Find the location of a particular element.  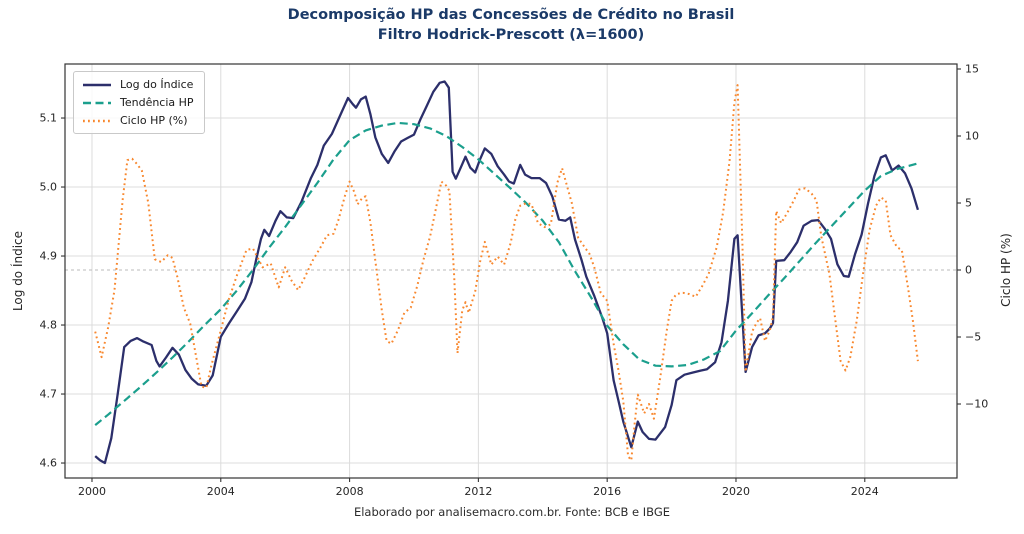

legend-label-hp-trend: Tendência HP is located at coordinates (157, 102).